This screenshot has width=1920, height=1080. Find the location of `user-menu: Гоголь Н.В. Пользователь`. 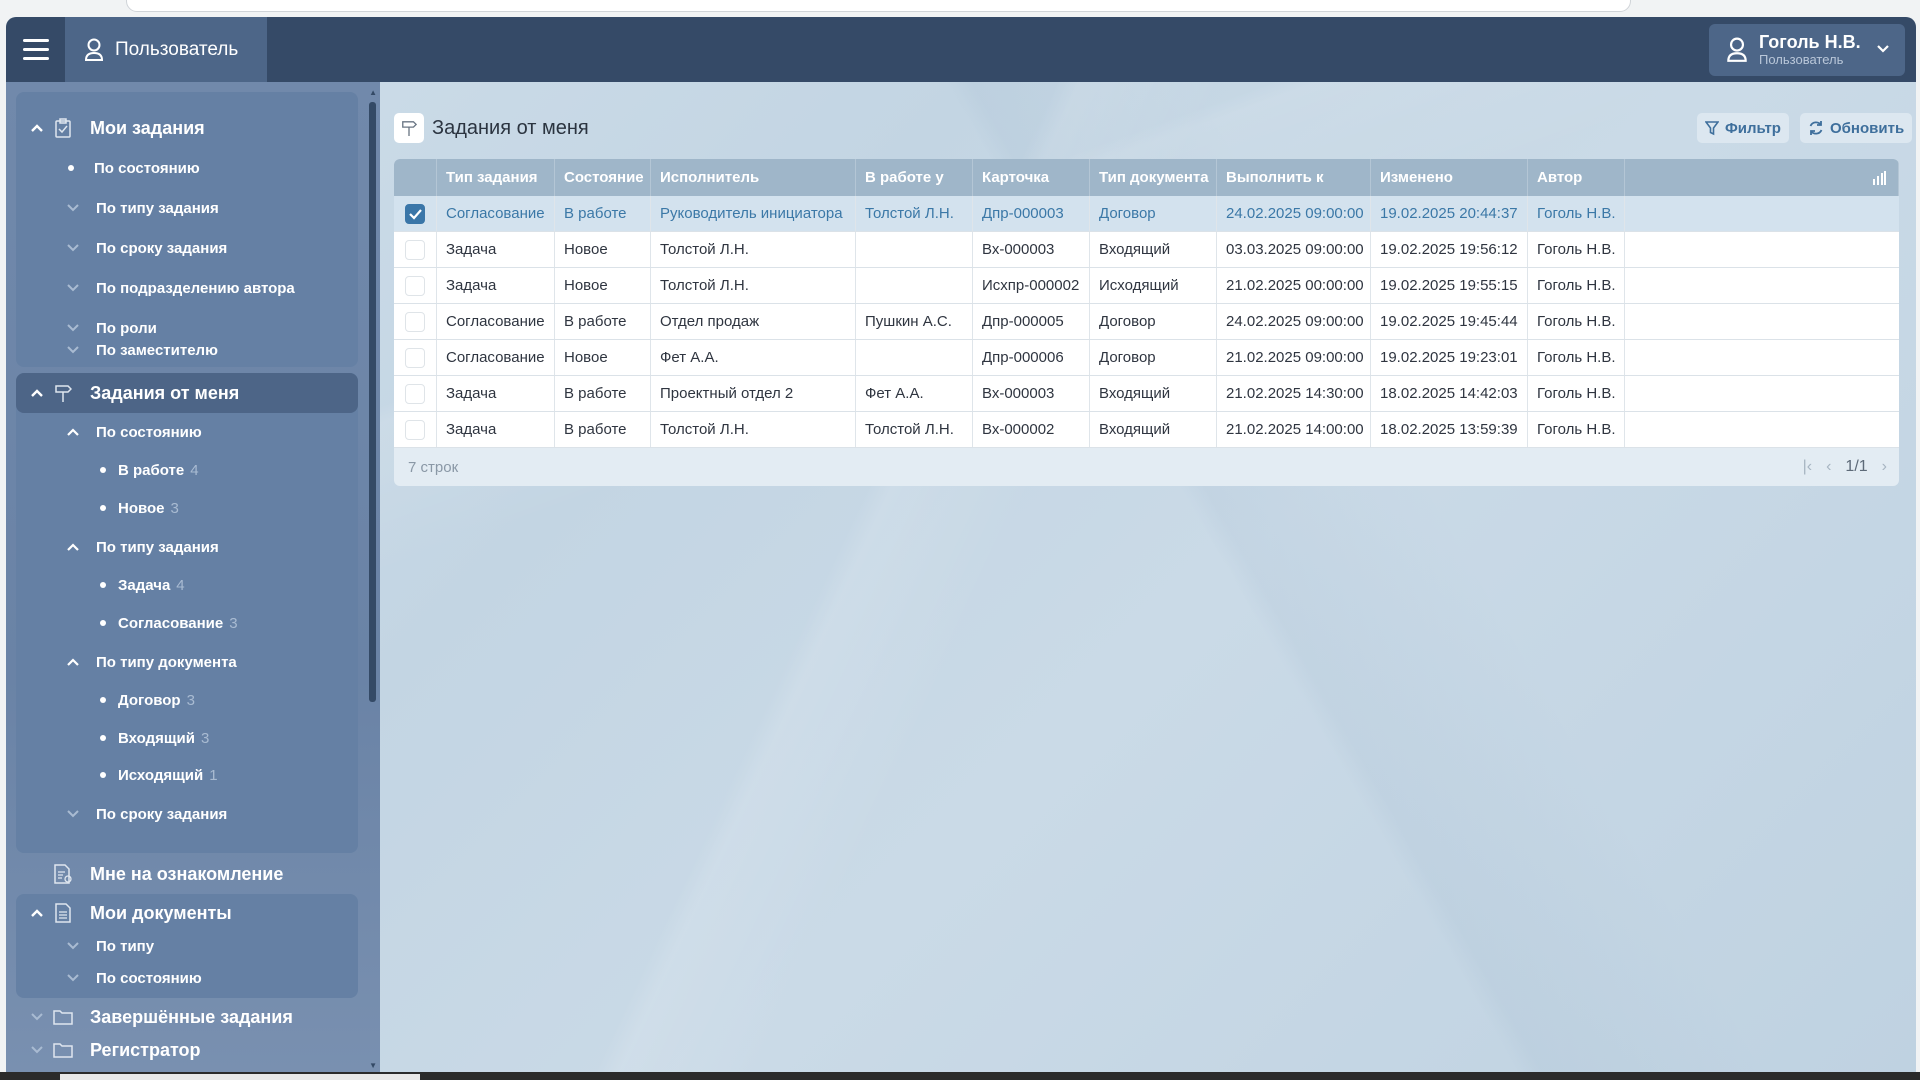

user-menu: Гоголь Н.В. Пользователь is located at coordinates (1807, 50).